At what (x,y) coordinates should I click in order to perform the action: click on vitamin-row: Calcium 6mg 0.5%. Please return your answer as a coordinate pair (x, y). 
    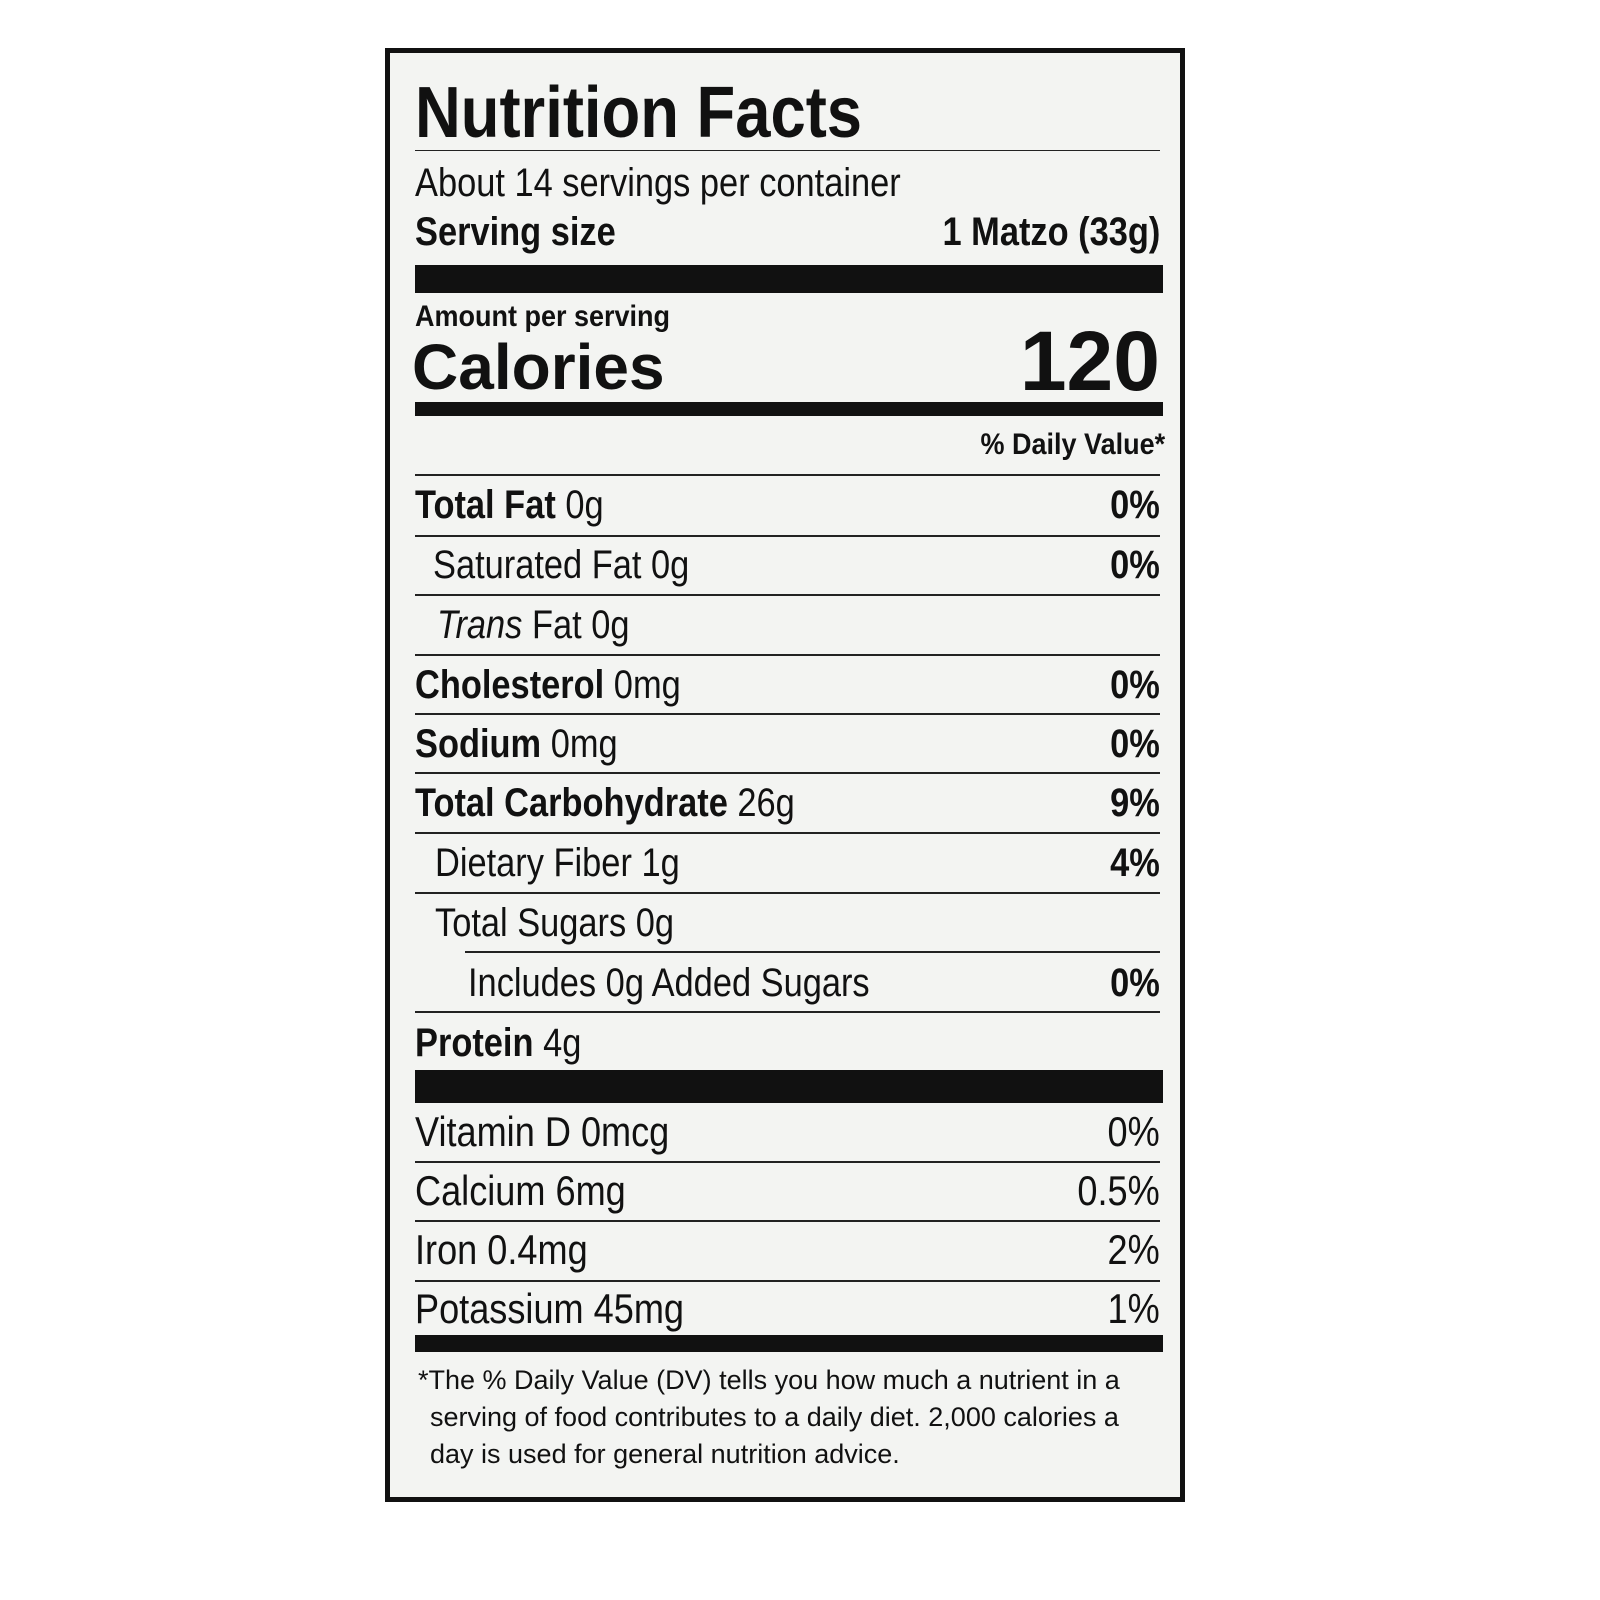
    Looking at the image, I should click on (787, 1191).